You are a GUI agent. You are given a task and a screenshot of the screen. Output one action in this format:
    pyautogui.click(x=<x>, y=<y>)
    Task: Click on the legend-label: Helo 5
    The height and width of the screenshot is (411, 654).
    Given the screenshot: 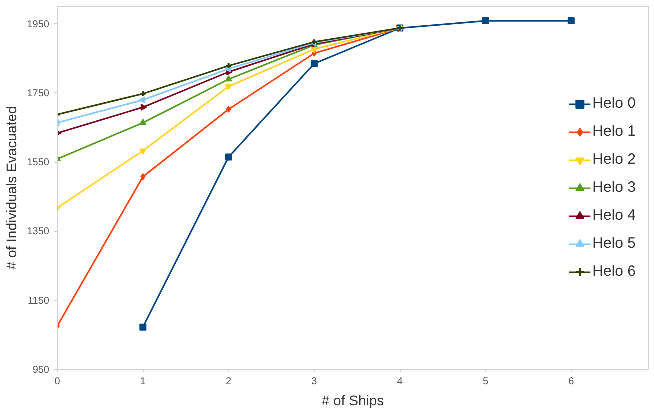 What is the action you would take?
    pyautogui.click(x=614, y=243)
    